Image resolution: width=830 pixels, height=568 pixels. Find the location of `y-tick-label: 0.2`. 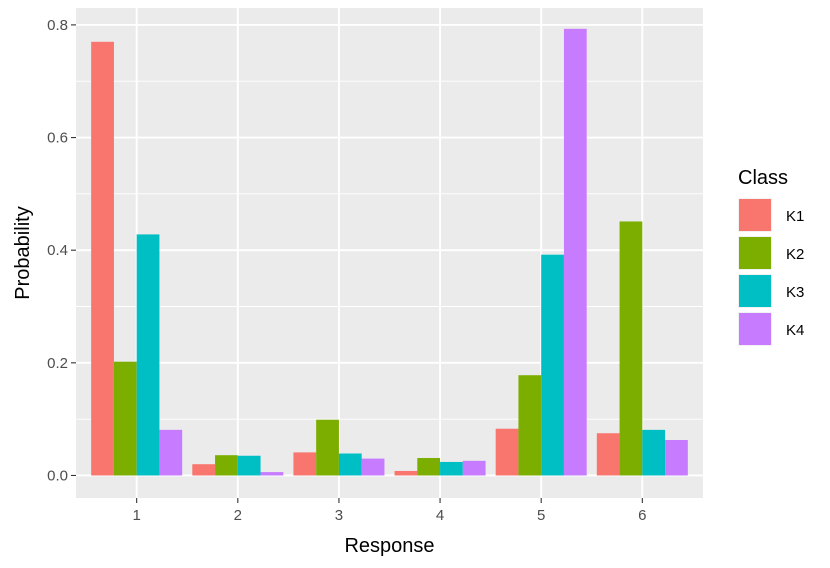

y-tick-label: 0.2 is located at coordinates (57, 363).